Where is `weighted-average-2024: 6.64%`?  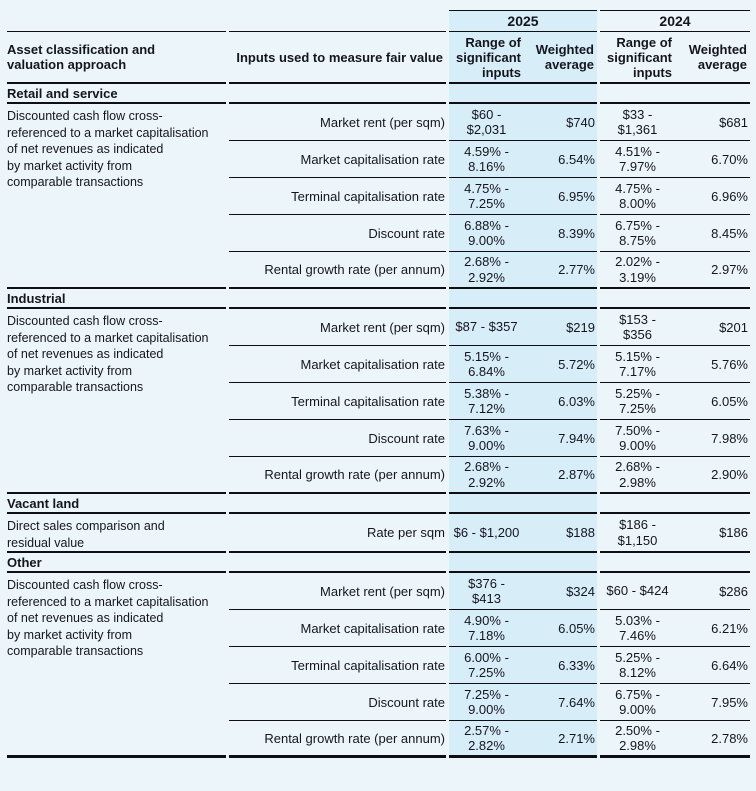 weighted-average-2024: 6.64% is located at coordinates (712, 665).